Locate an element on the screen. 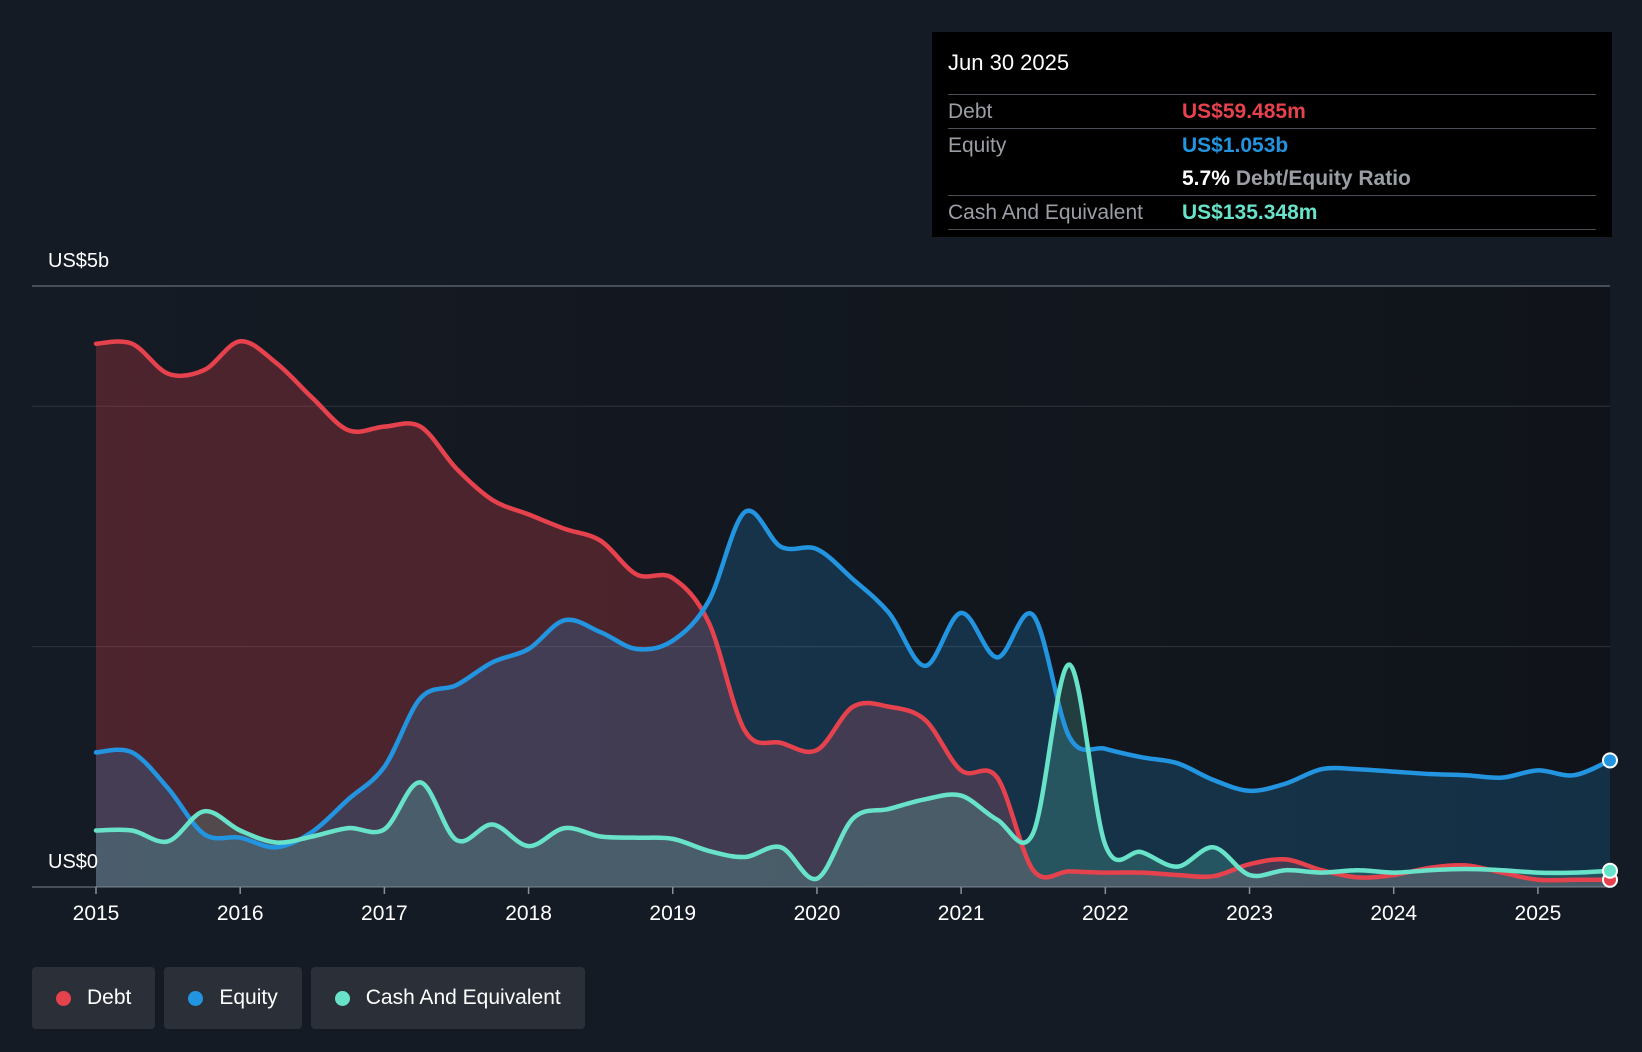 The height and width of the screenshot is (1052, 1642). tooltip-debt-row: Debt US$59.485m is located at coordinates (1272, 112).